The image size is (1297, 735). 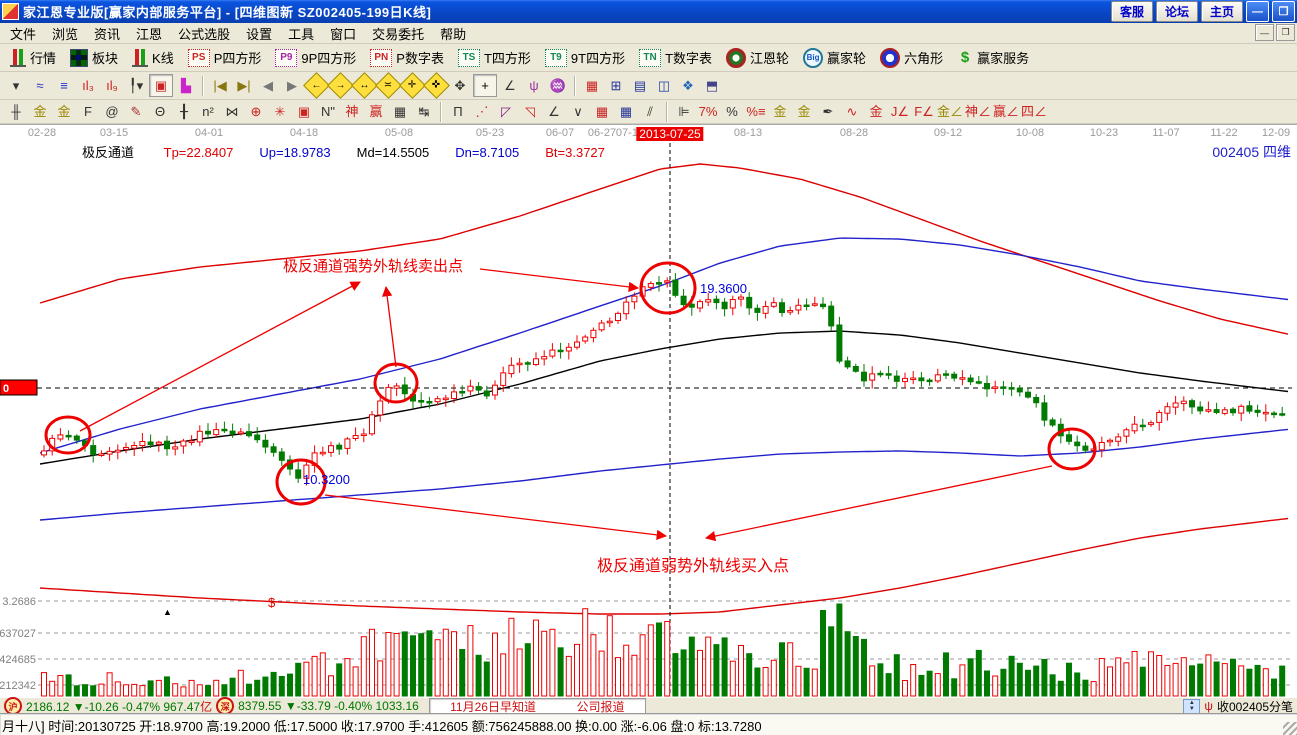 I want to click on seal-icon: ▣, so click(x=161, y=85).